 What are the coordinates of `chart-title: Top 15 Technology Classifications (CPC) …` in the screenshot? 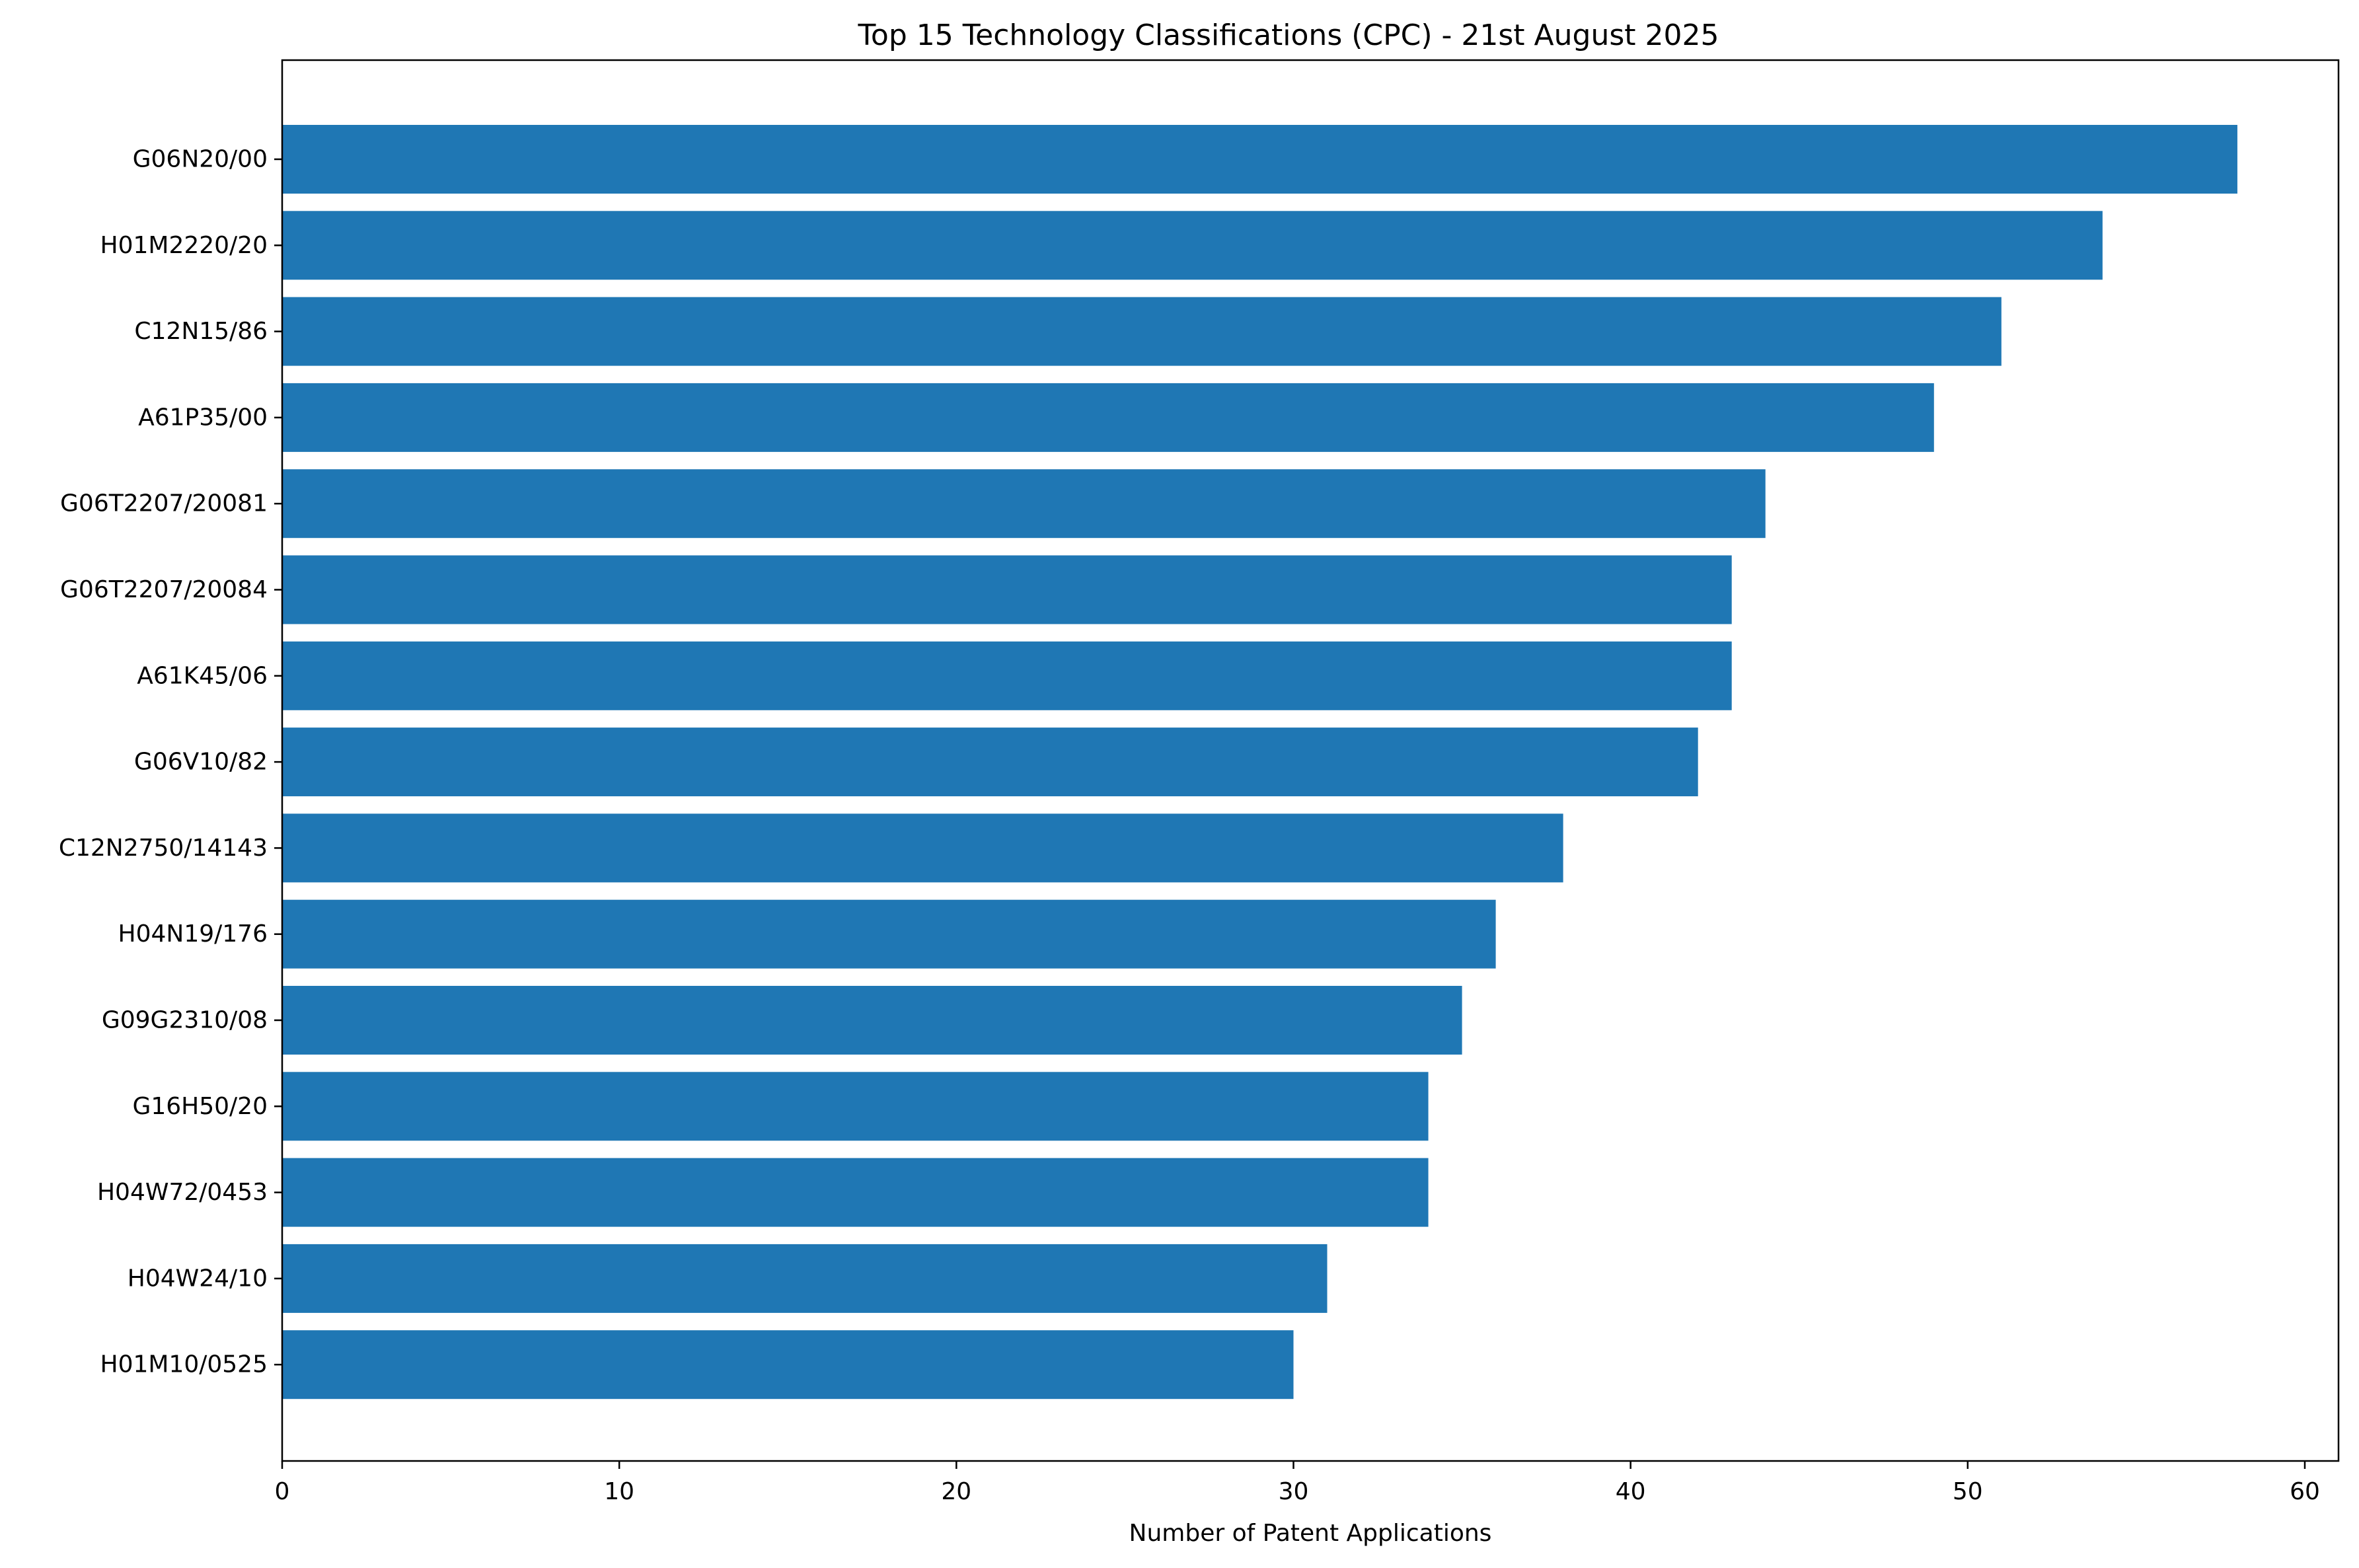 It's located at (1288, 35).